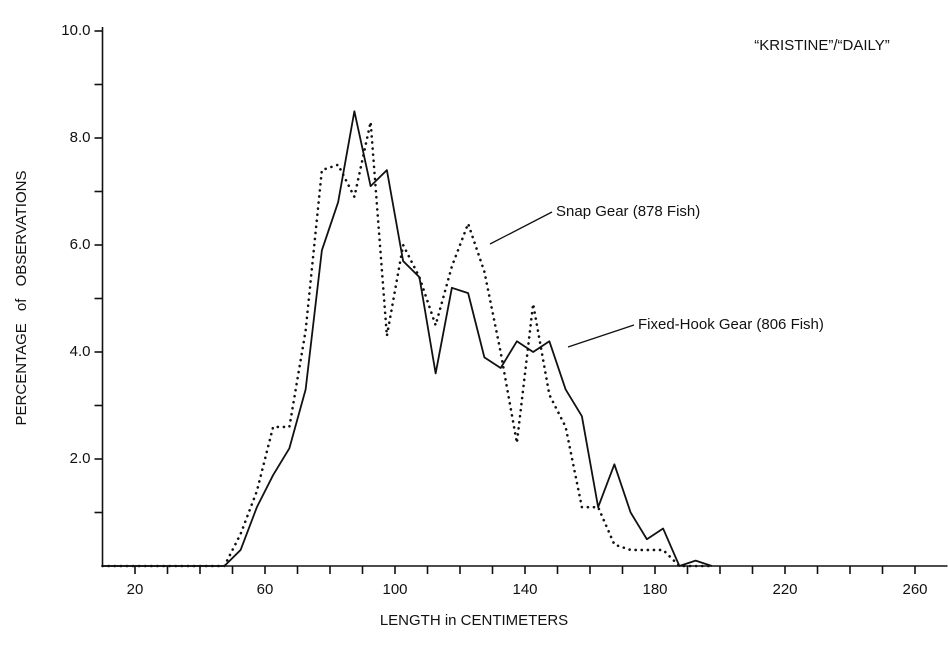  Describe the element at coordinates (524, 589) in the screenshot. I see `x-tick-label: 140` at that location.